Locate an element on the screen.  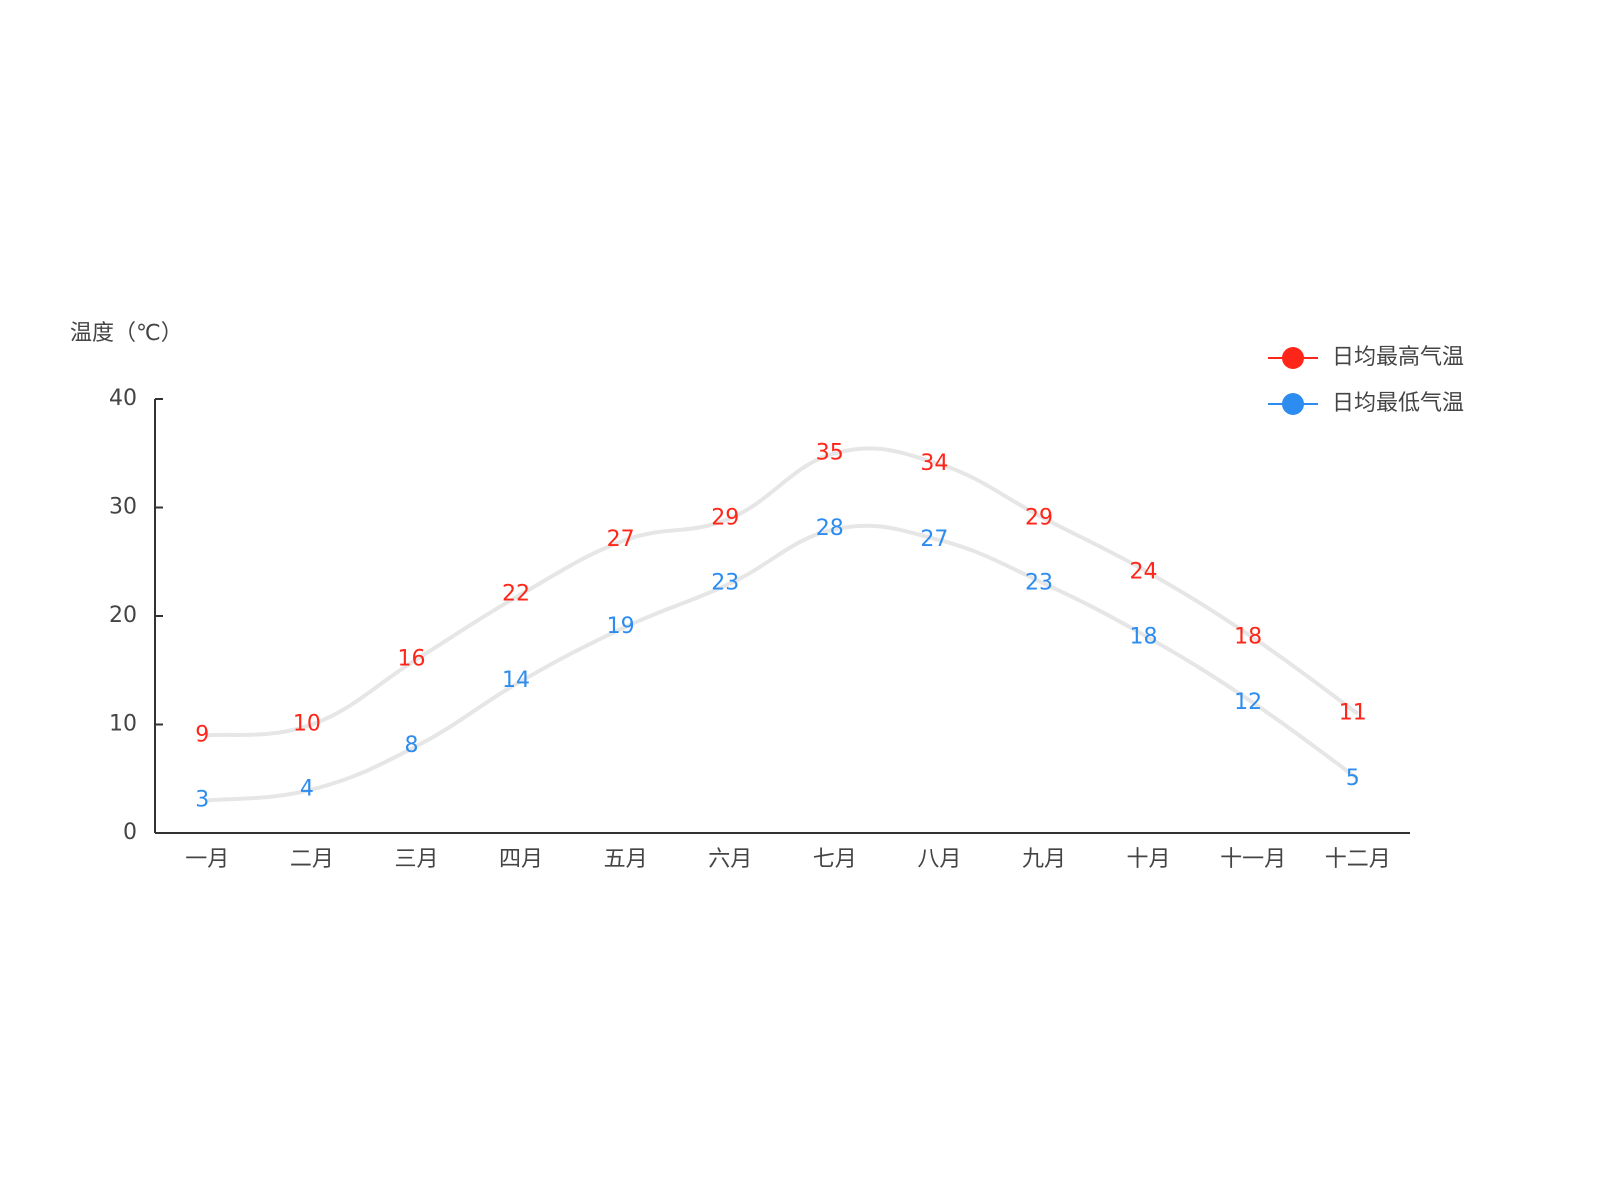
data-label: 11 is located at coordinates (1353, 713).